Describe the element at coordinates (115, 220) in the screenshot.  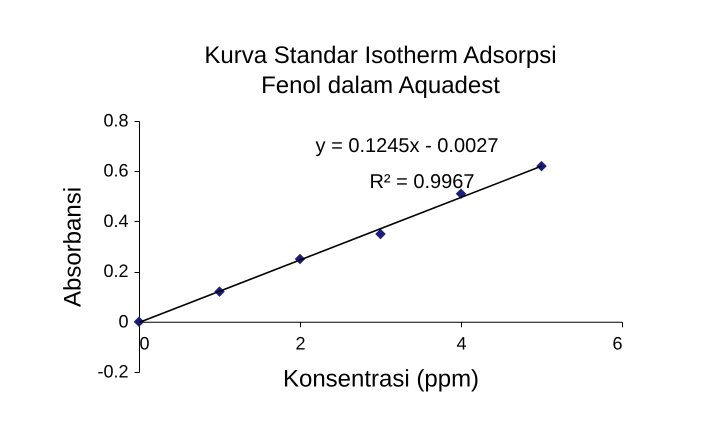
I see `y-tick-label: 0.4` at that location.